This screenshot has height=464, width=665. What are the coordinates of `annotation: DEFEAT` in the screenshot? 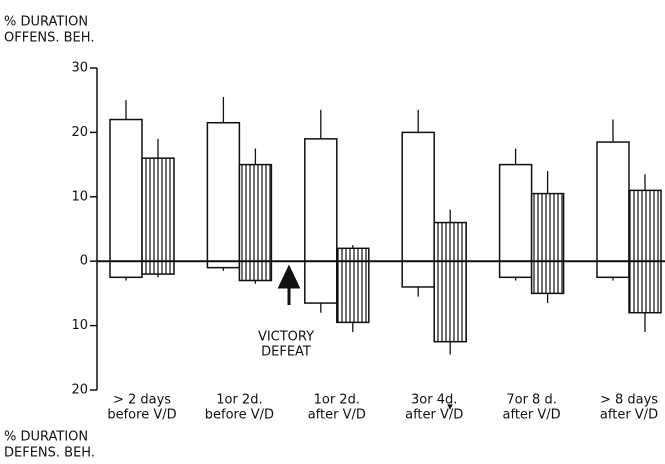 It's located at (286, 352).